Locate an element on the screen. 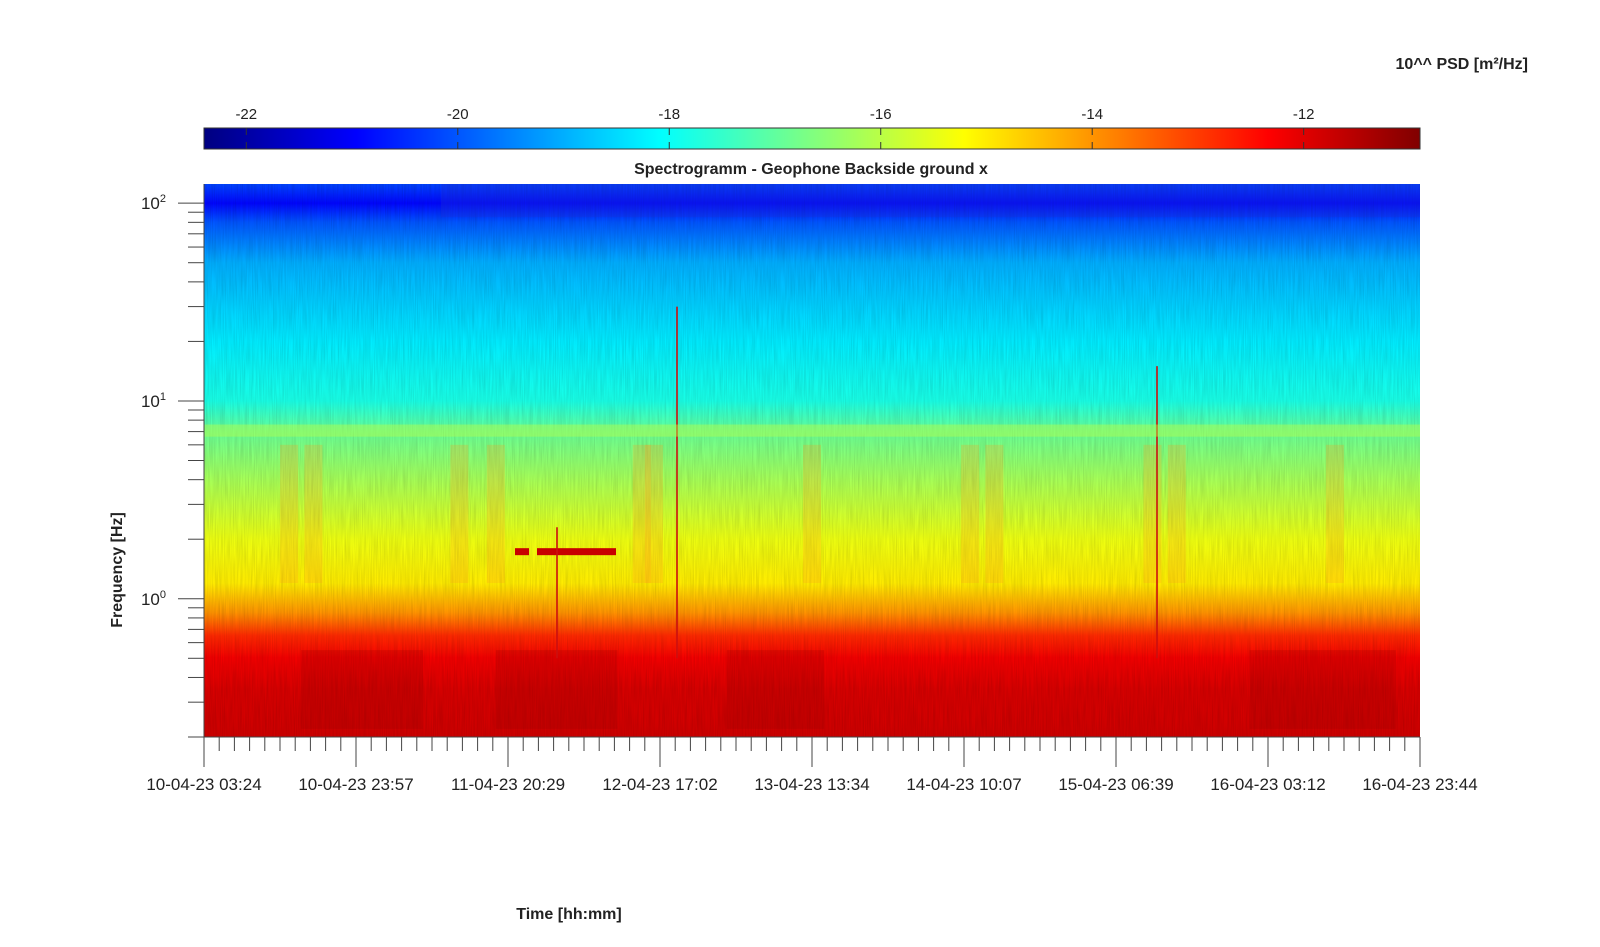  x-tick-label: 12-04-23 17:02 is located at coordinates (659, 784).